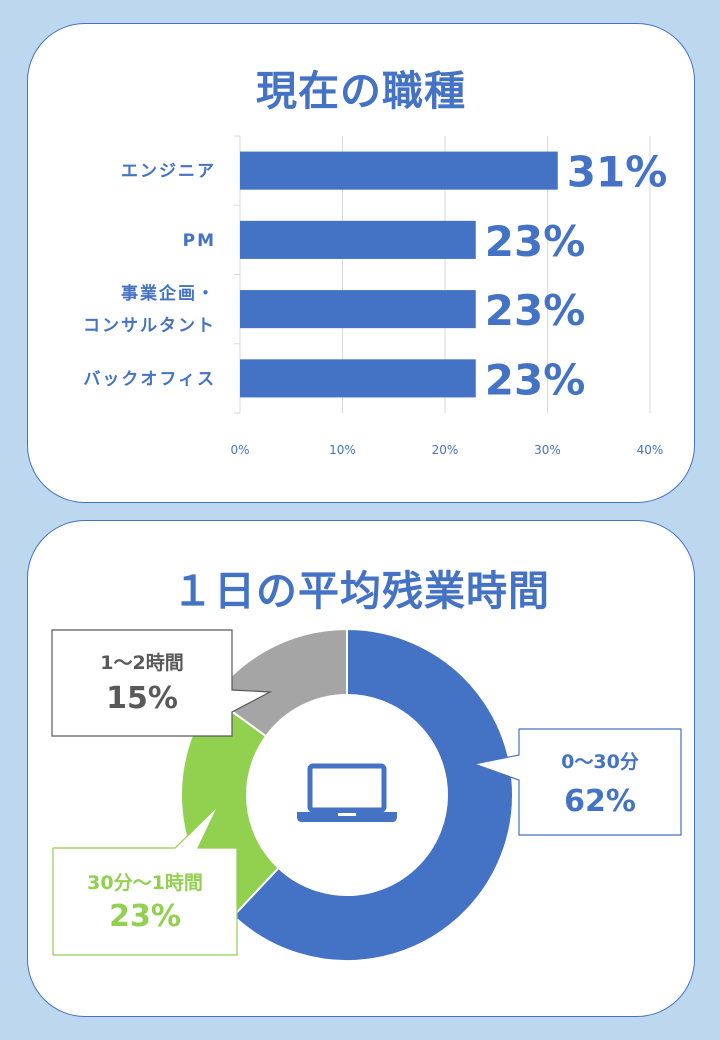 This screenshot has width=720, height=1040. Describe the element at coordinates (600, 762) in the screenshot. I see `callout-0-30-min-label: 0～30分` at that location.